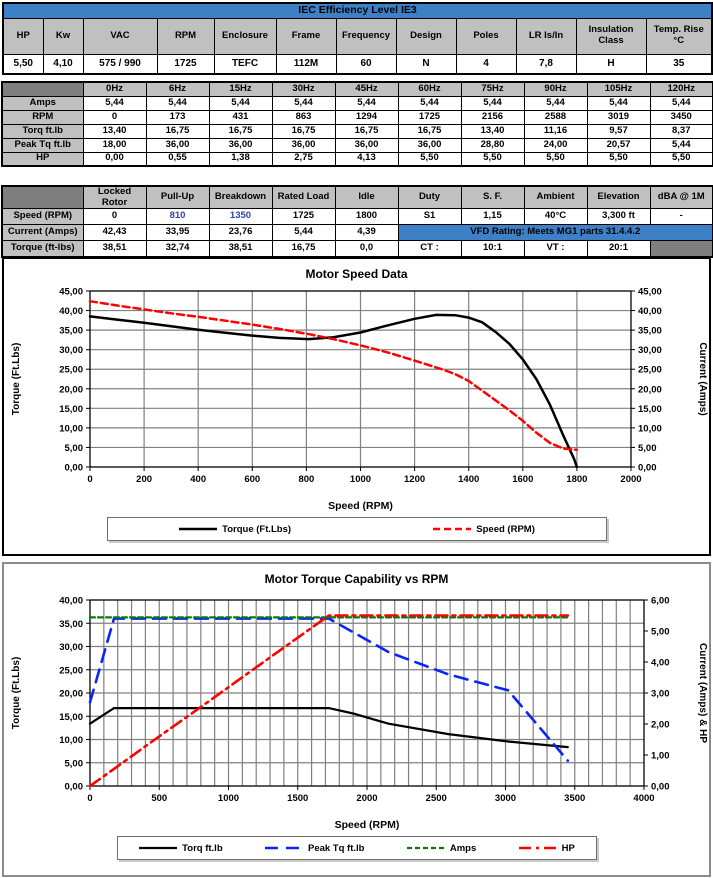 Image resolution: width=713 pixels, height=878 pixels. I want to click on table1-title-row: IEC Efficiency Level IE3, so click(357, 10).